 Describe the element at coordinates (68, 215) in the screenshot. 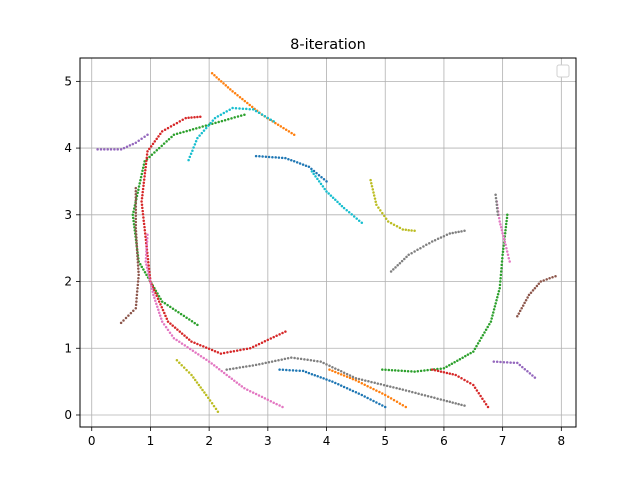

I see `y-tick-label: 3` at that location.